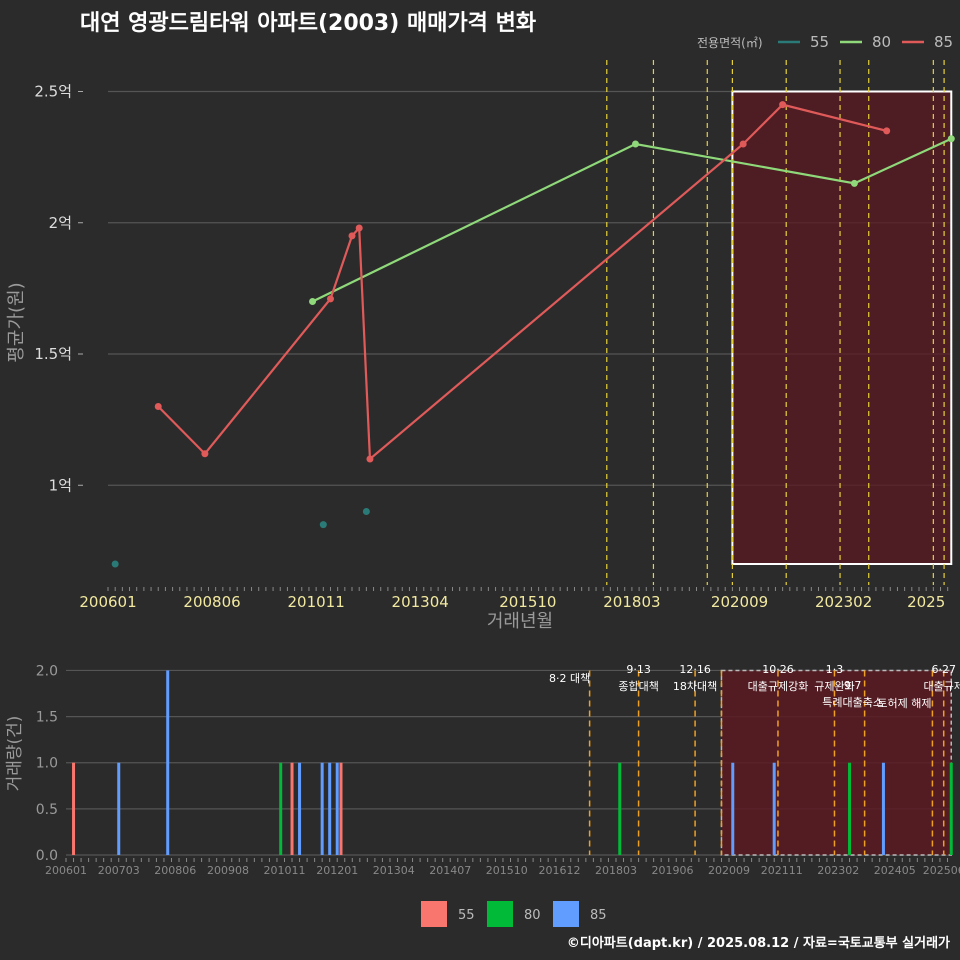 This screenshot has width=960, height=960. What do you see at coordinates (895, 870) in the screenshot?
I see `x2-tick-label: 202405` at bounding box center [895, 870].